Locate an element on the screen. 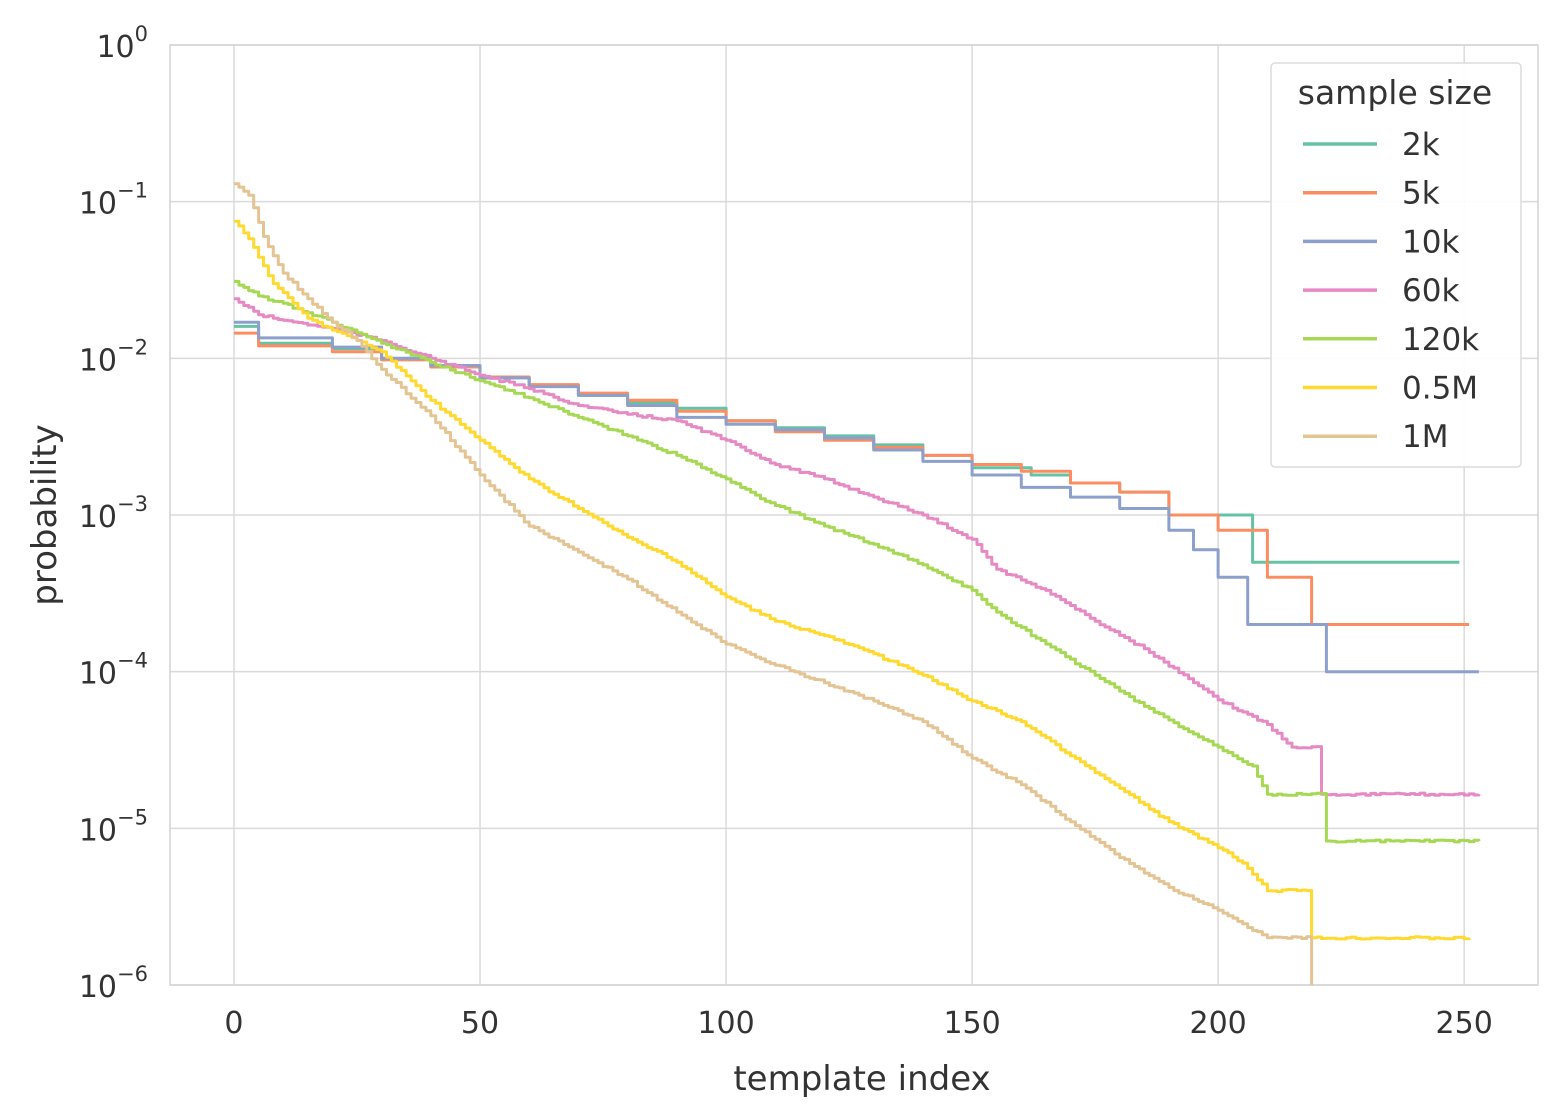  x-tick-0: 0 is located at coordinates (233, 1023).